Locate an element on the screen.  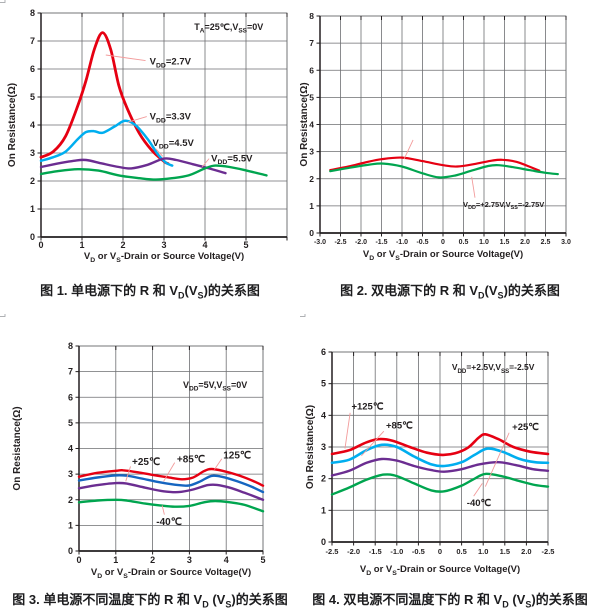
x-tick-label: 5 is located at coordinates (262, 560).